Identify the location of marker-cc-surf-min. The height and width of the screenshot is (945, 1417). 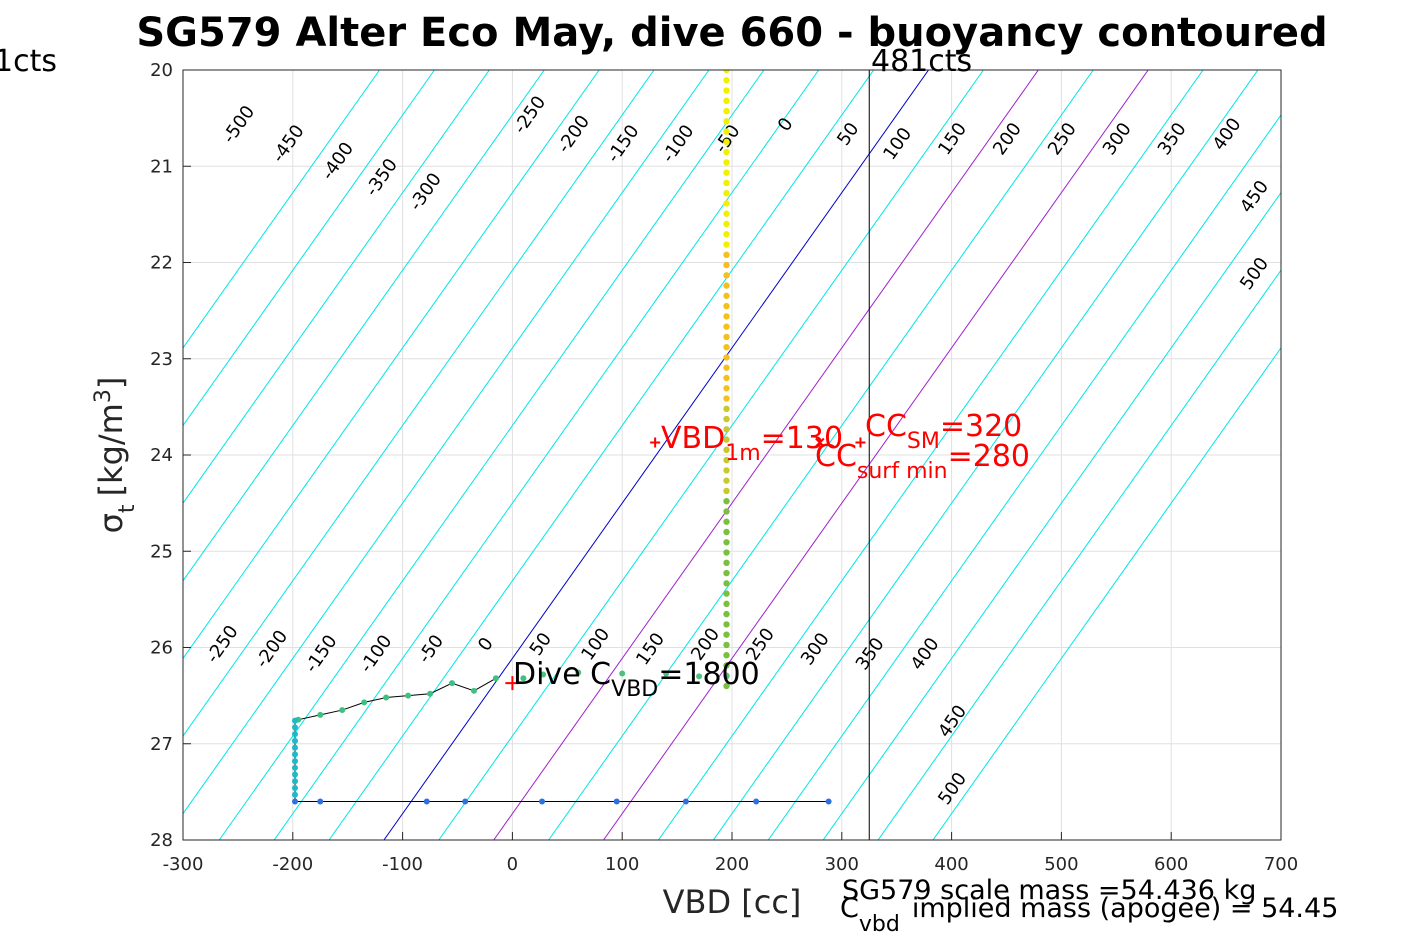
(820, 442).